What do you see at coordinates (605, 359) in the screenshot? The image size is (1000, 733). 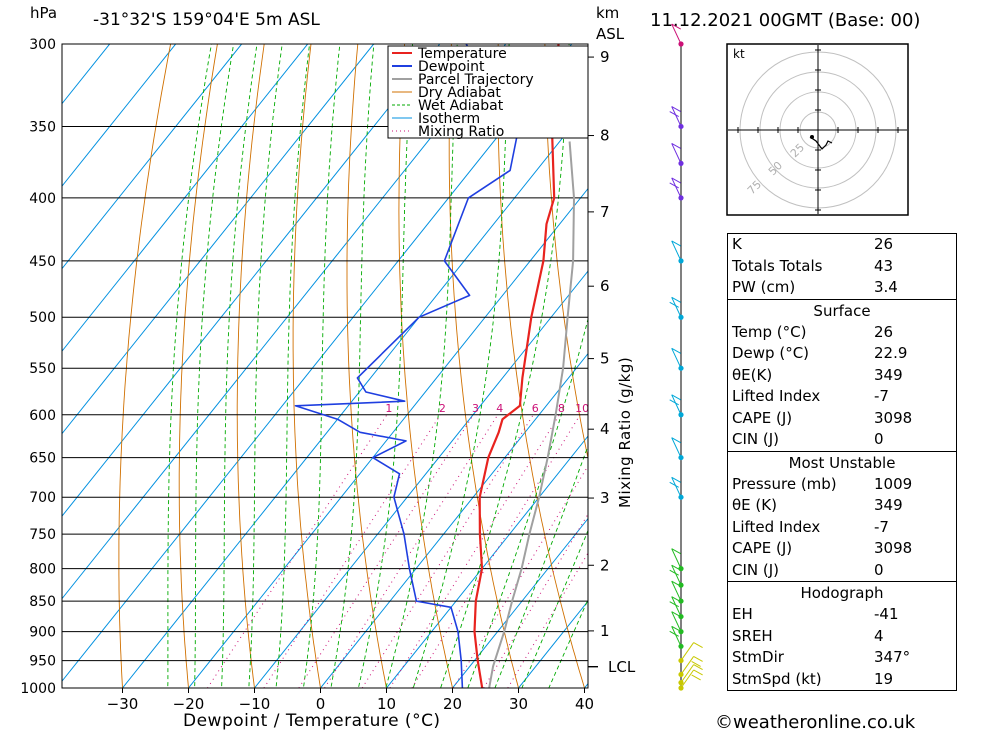 I see `km-tick-label: 5` at bounding box center [605, 359].